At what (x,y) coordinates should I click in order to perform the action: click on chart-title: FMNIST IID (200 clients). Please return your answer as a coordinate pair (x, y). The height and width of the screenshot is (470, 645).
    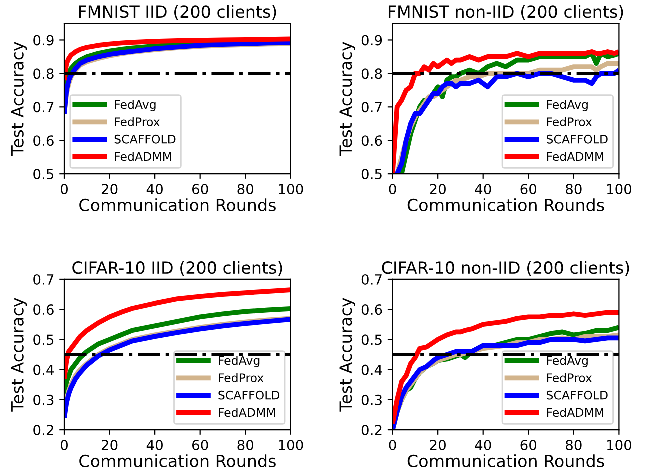
    Looking at the image, I should click on (177, 12).